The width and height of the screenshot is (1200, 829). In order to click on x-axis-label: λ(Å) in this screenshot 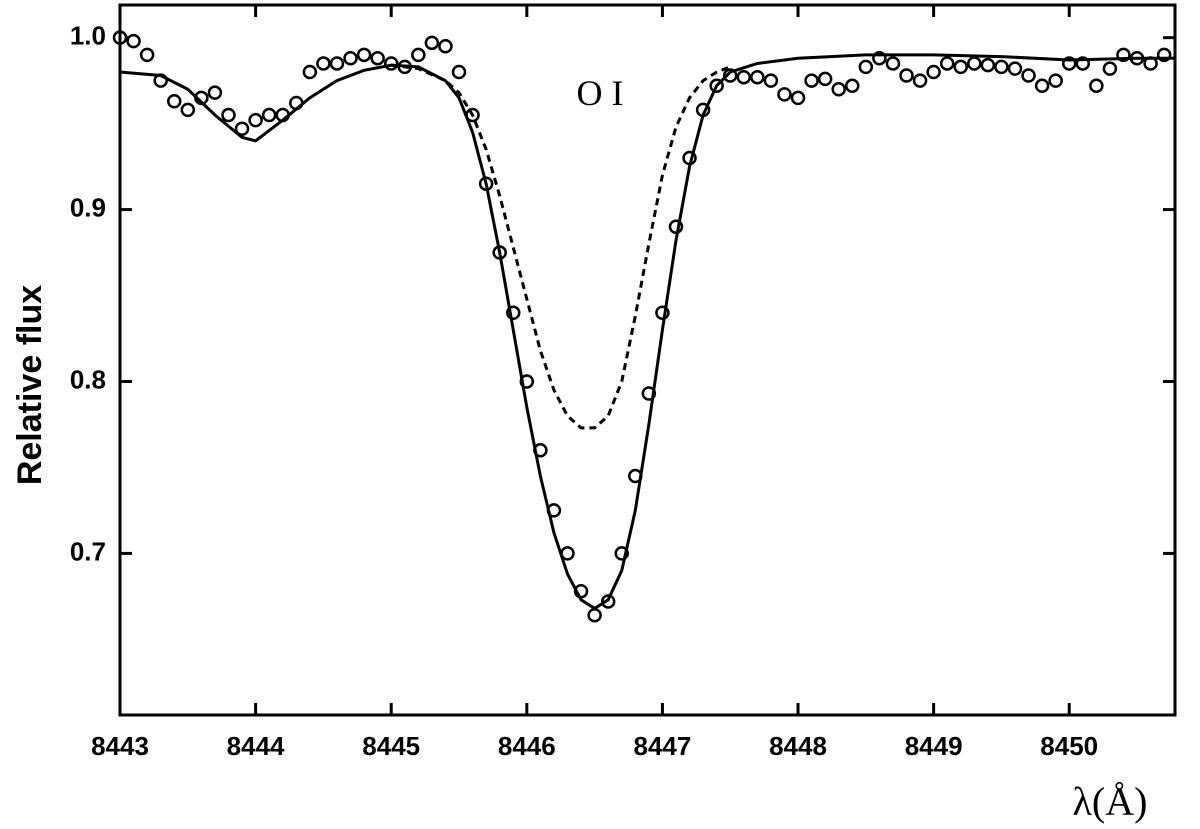, I will do `click(1110, 801)`.